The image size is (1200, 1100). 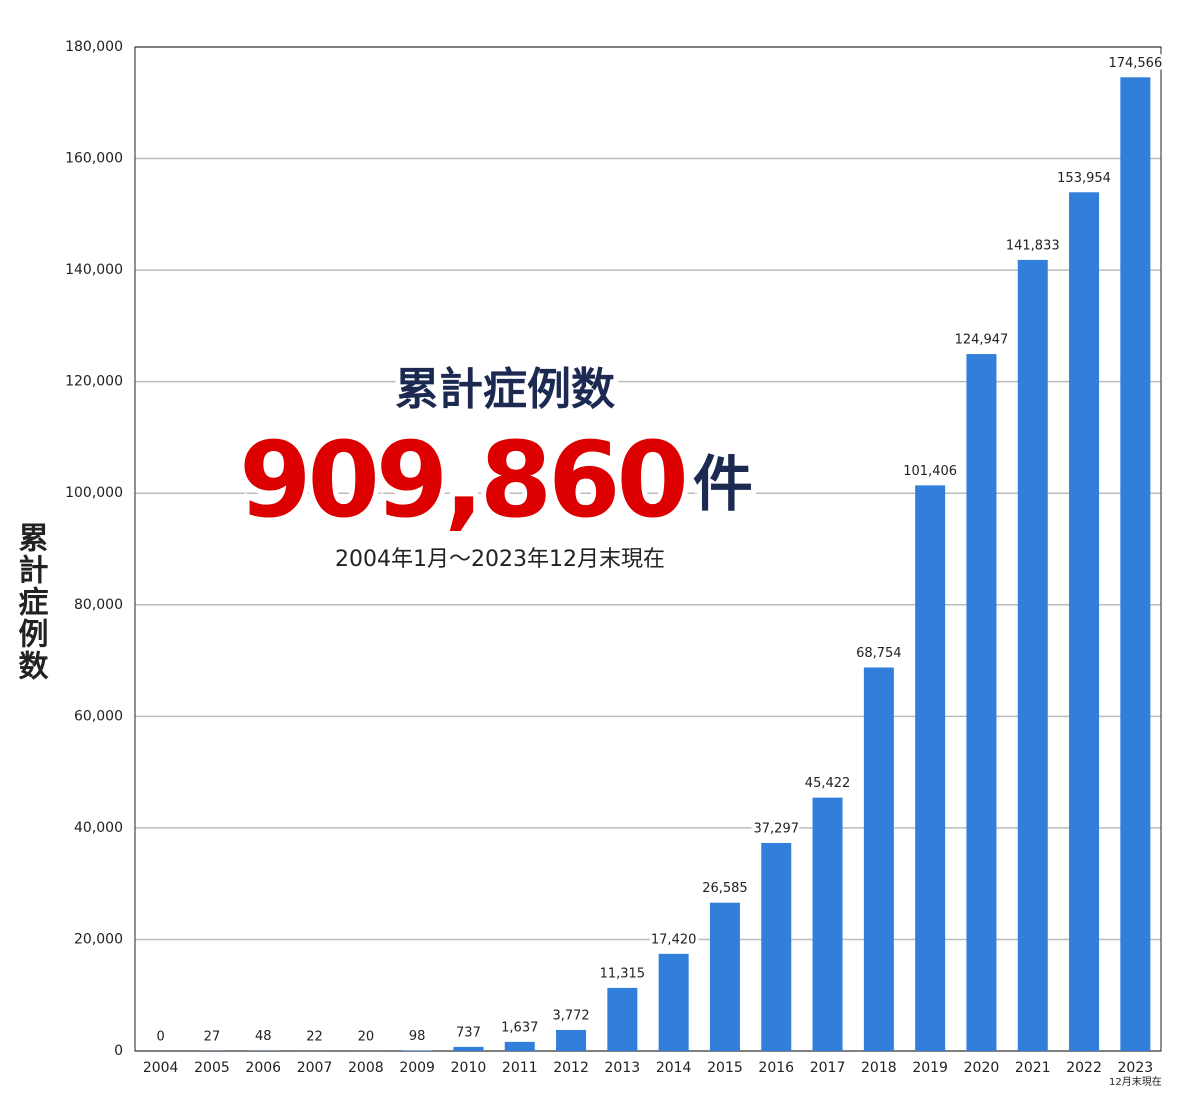 I want to click on y-tick-label: 120,000, so click(x=94, y=382).